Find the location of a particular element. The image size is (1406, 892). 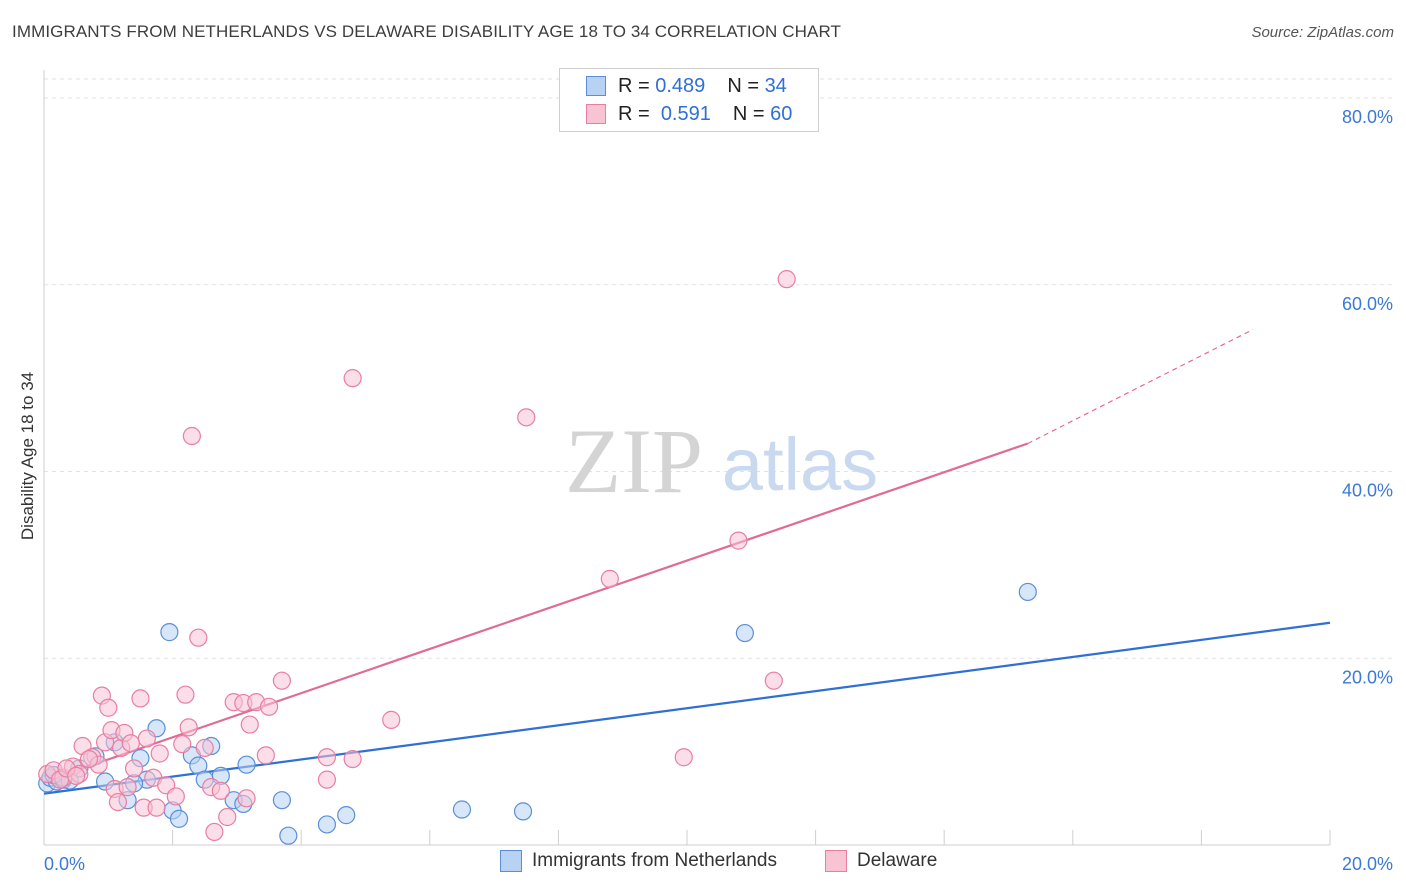

legend-swatch-delaware is located at coordinates (596, 114).